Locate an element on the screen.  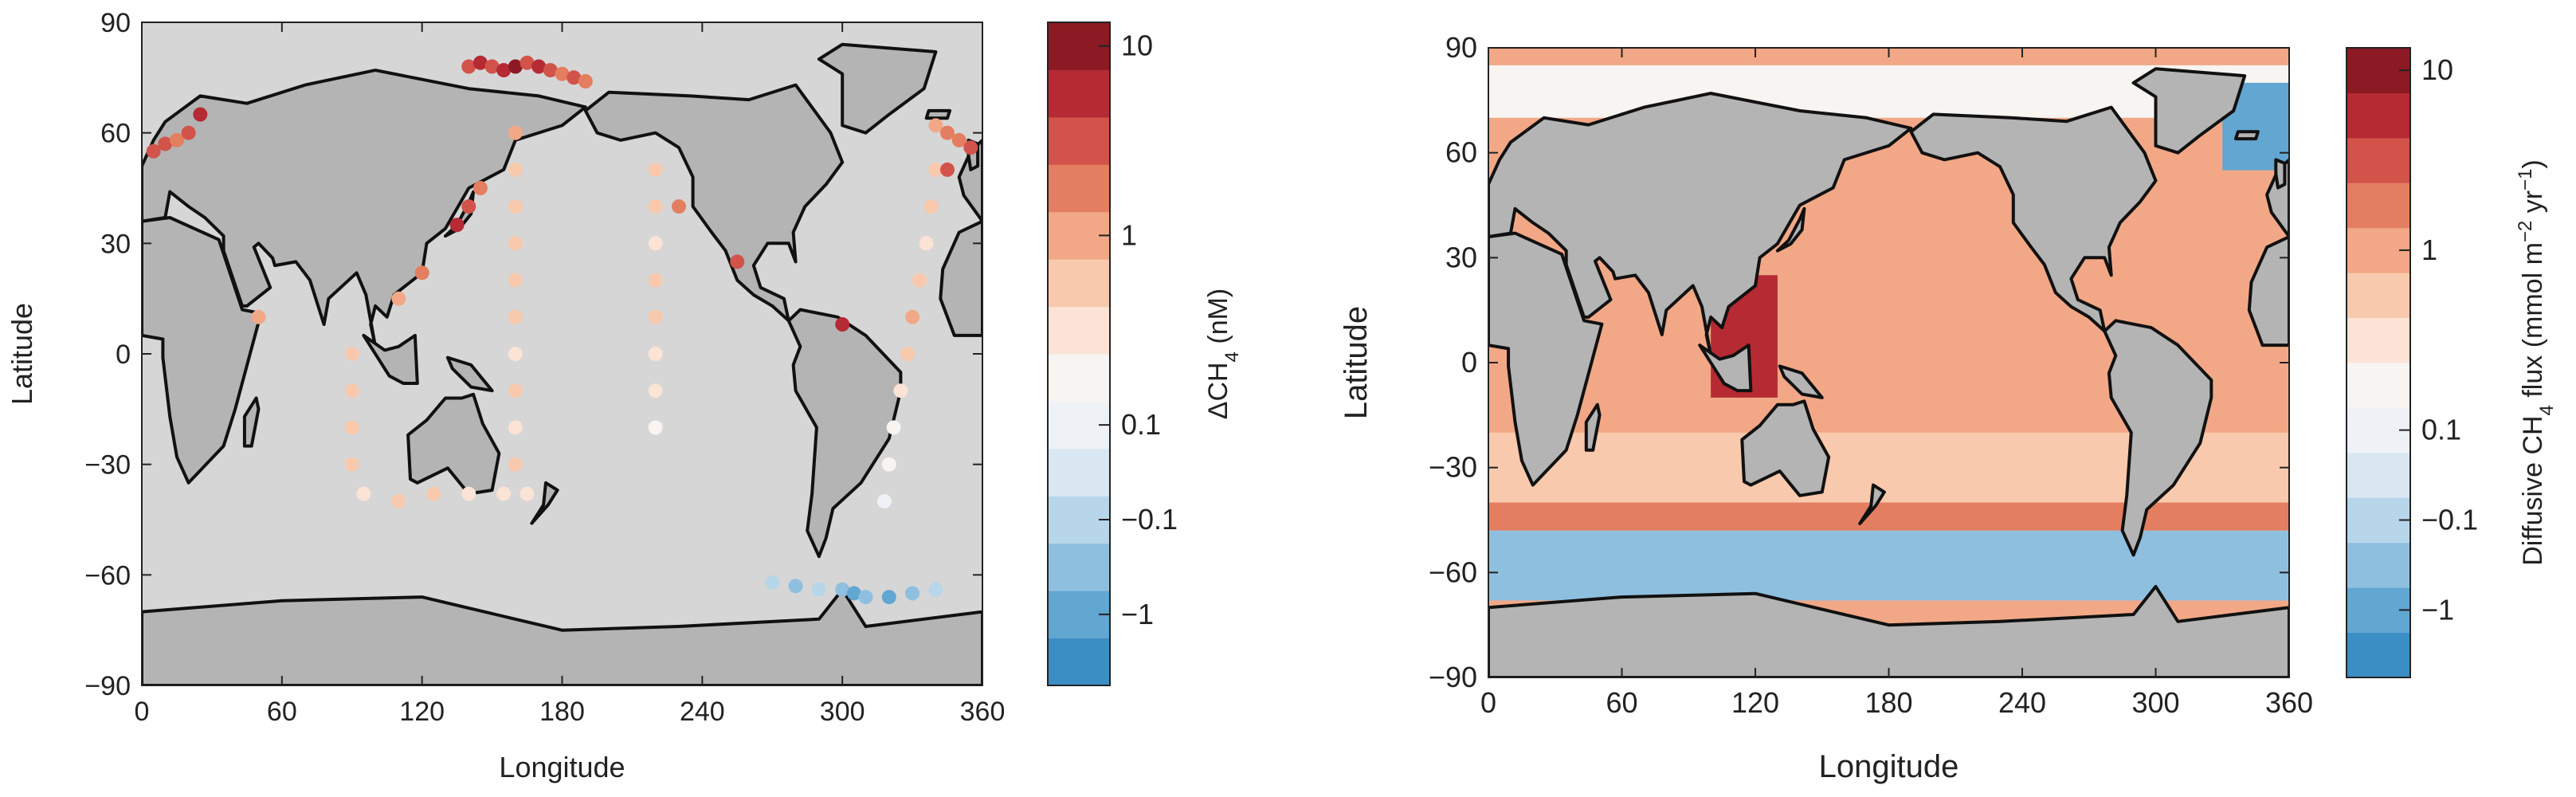
land-australia is located at coordinates (1785, 448).